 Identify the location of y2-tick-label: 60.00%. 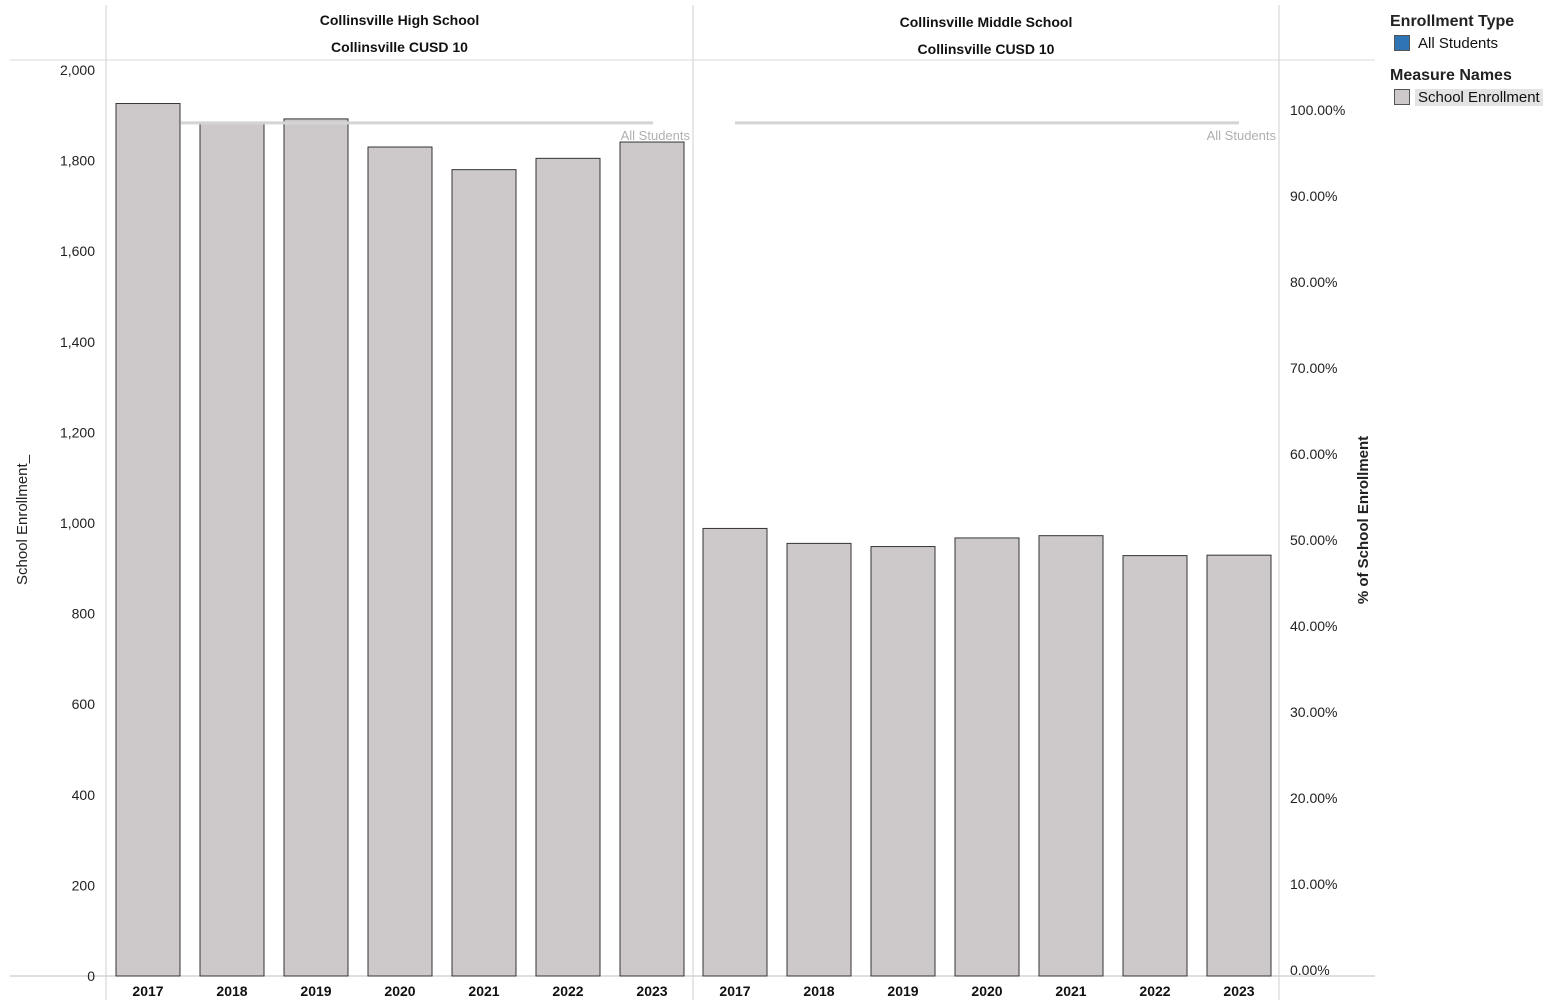
(1313, 454).